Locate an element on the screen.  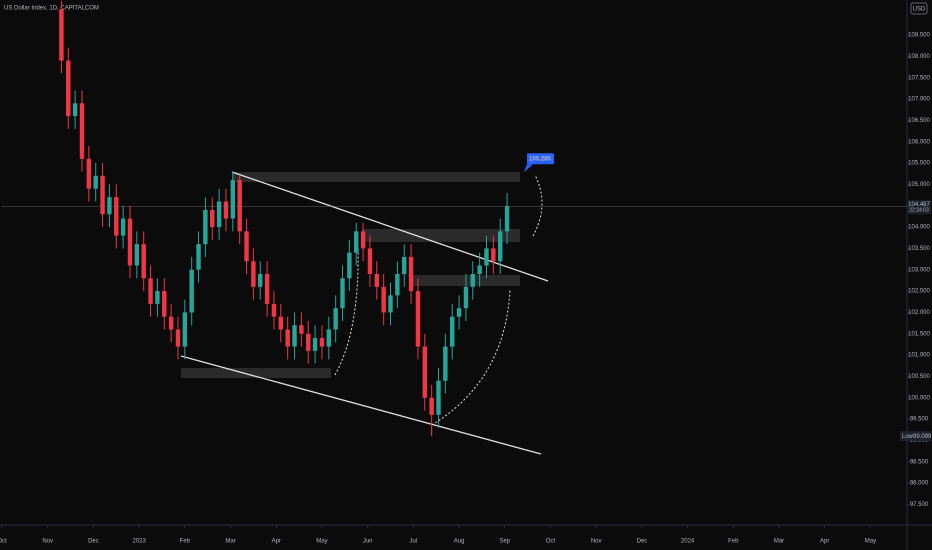
x-tick-label: Mar is located at coordinates (230, 542).